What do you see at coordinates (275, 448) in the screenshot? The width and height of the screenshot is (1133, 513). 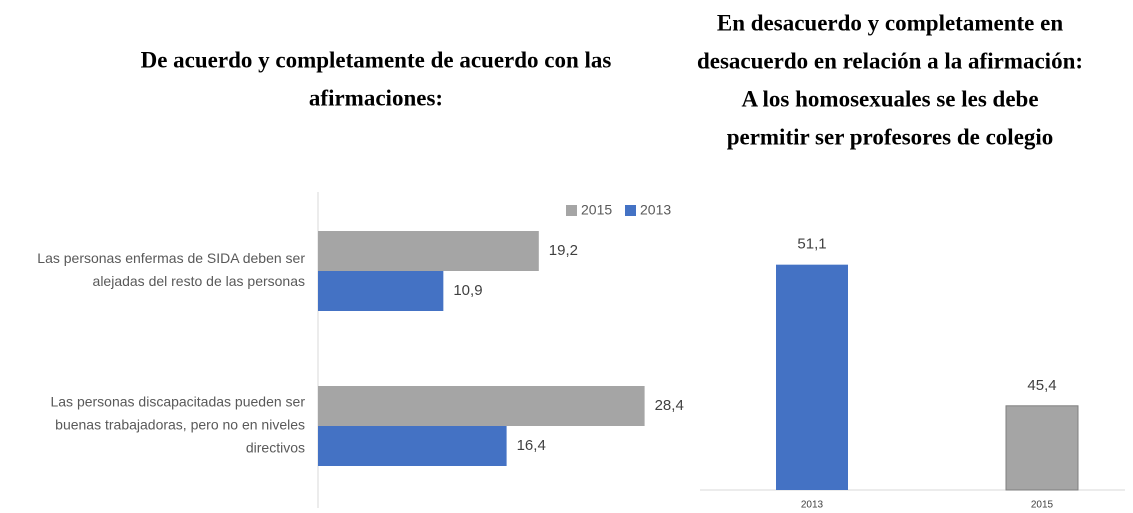 I see `category-label: directivos` at bounding box center [275, 448].